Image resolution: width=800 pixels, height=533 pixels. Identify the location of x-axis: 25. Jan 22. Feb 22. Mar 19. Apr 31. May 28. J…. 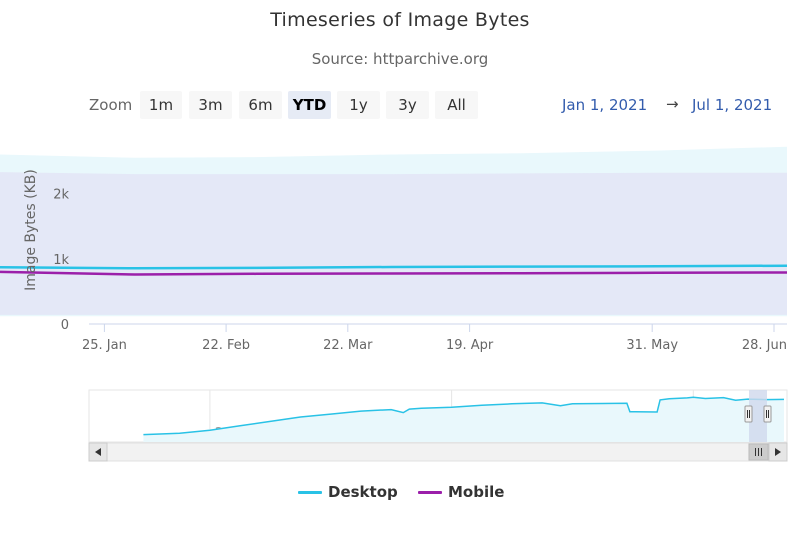
(434, 338).